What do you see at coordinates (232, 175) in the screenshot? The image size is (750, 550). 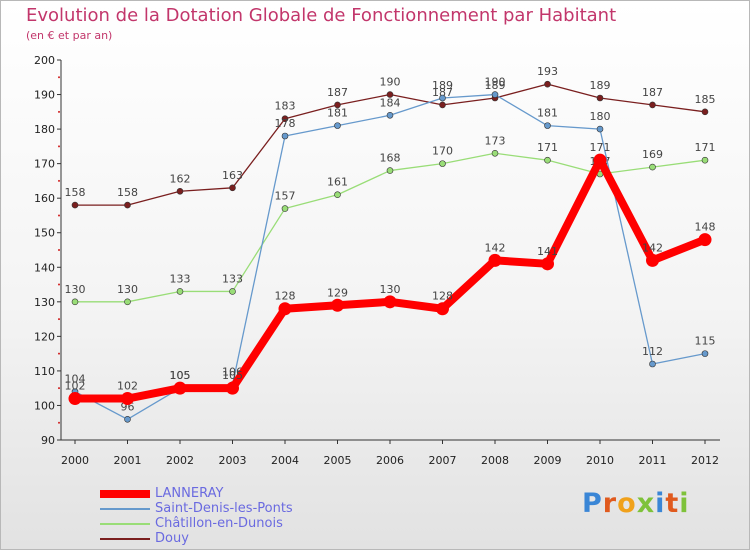 I see `data-label: 163` at bounding box center [232, 175].